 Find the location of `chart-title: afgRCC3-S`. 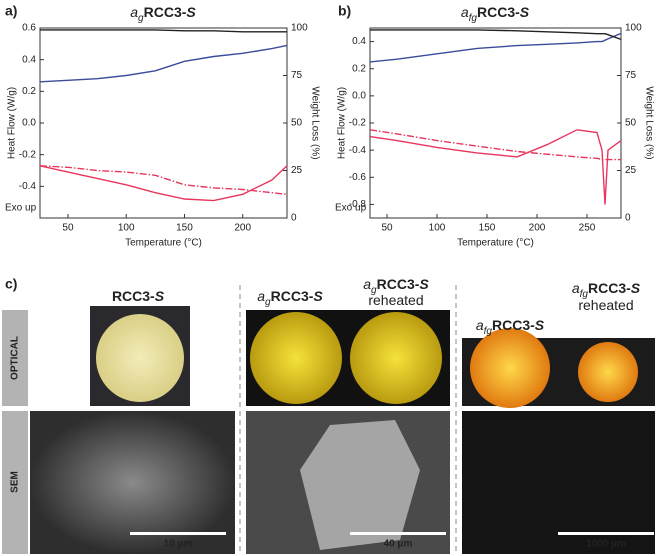

chart-title: afgRCC3-S is located at coordinates (495, 14).